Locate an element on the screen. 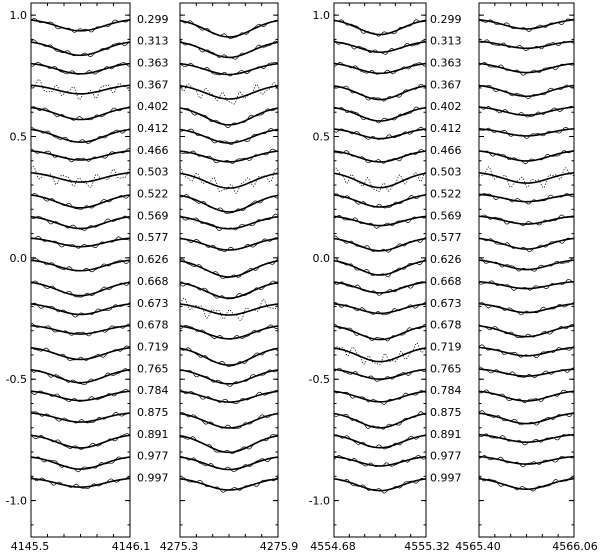 Image resolution: width=600 pixels, height=554 pixels. observed-profile-0.466 is located at coordinates (380, 156).